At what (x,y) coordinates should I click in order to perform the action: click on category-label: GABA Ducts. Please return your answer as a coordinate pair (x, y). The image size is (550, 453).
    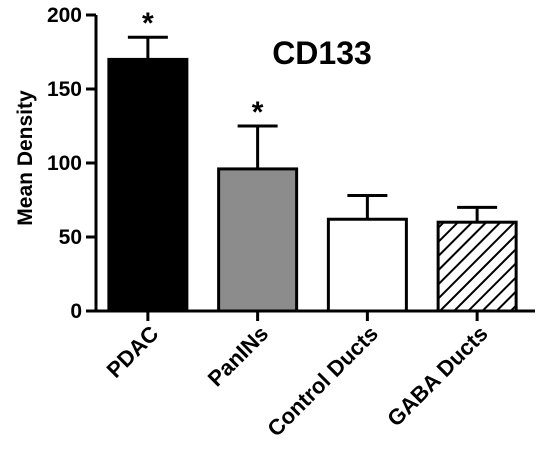
    Looking at the image, I should click on (437, 376).